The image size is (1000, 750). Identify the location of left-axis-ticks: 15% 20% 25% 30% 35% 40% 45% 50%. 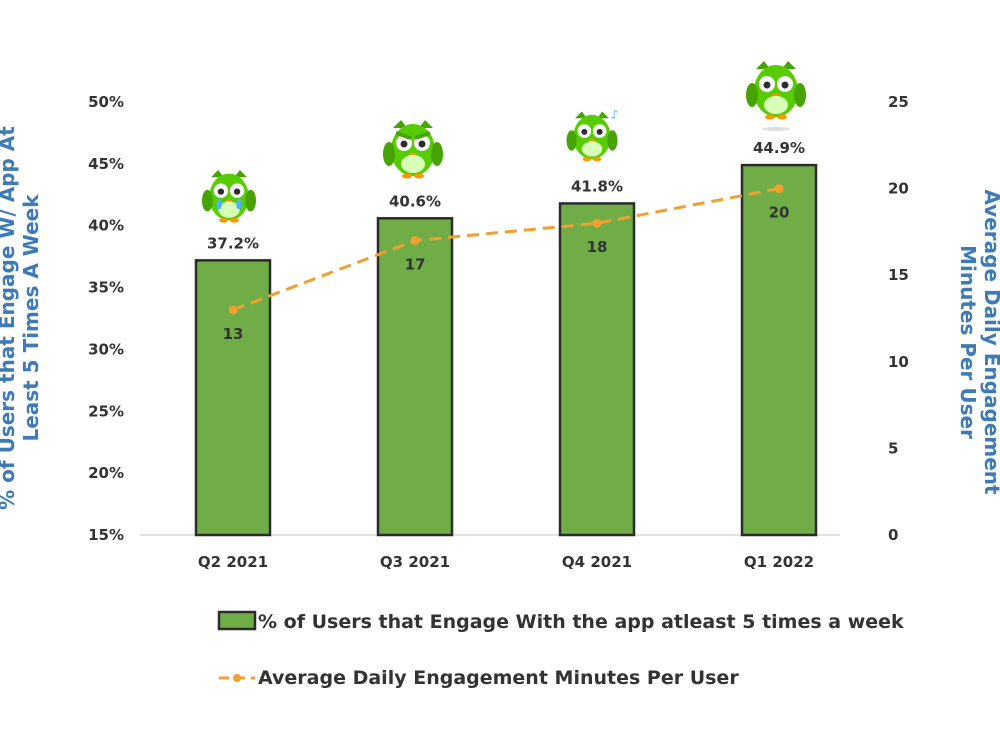
(106, 318).